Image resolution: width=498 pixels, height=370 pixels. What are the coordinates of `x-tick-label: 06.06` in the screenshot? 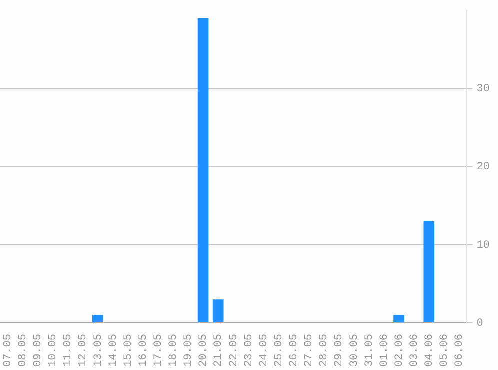 It's located at (460, 351).